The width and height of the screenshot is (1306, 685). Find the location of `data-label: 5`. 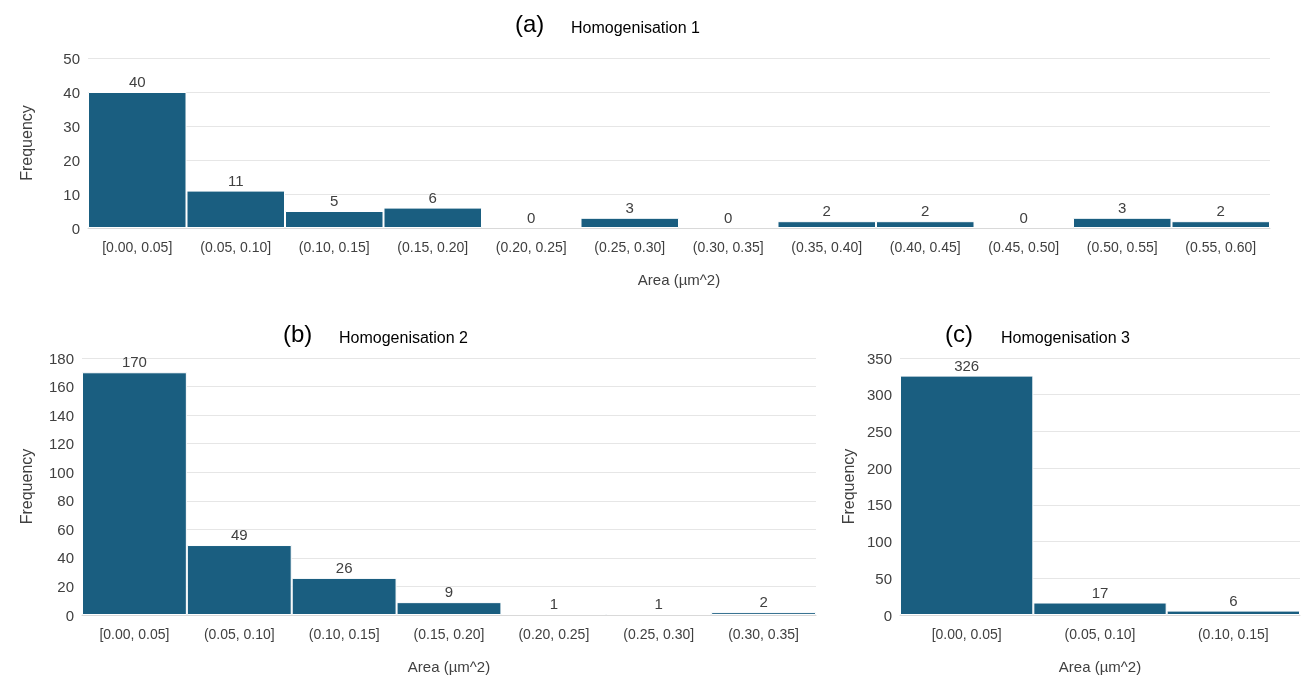

data-label: 5 is located at coordinates (334, 200).